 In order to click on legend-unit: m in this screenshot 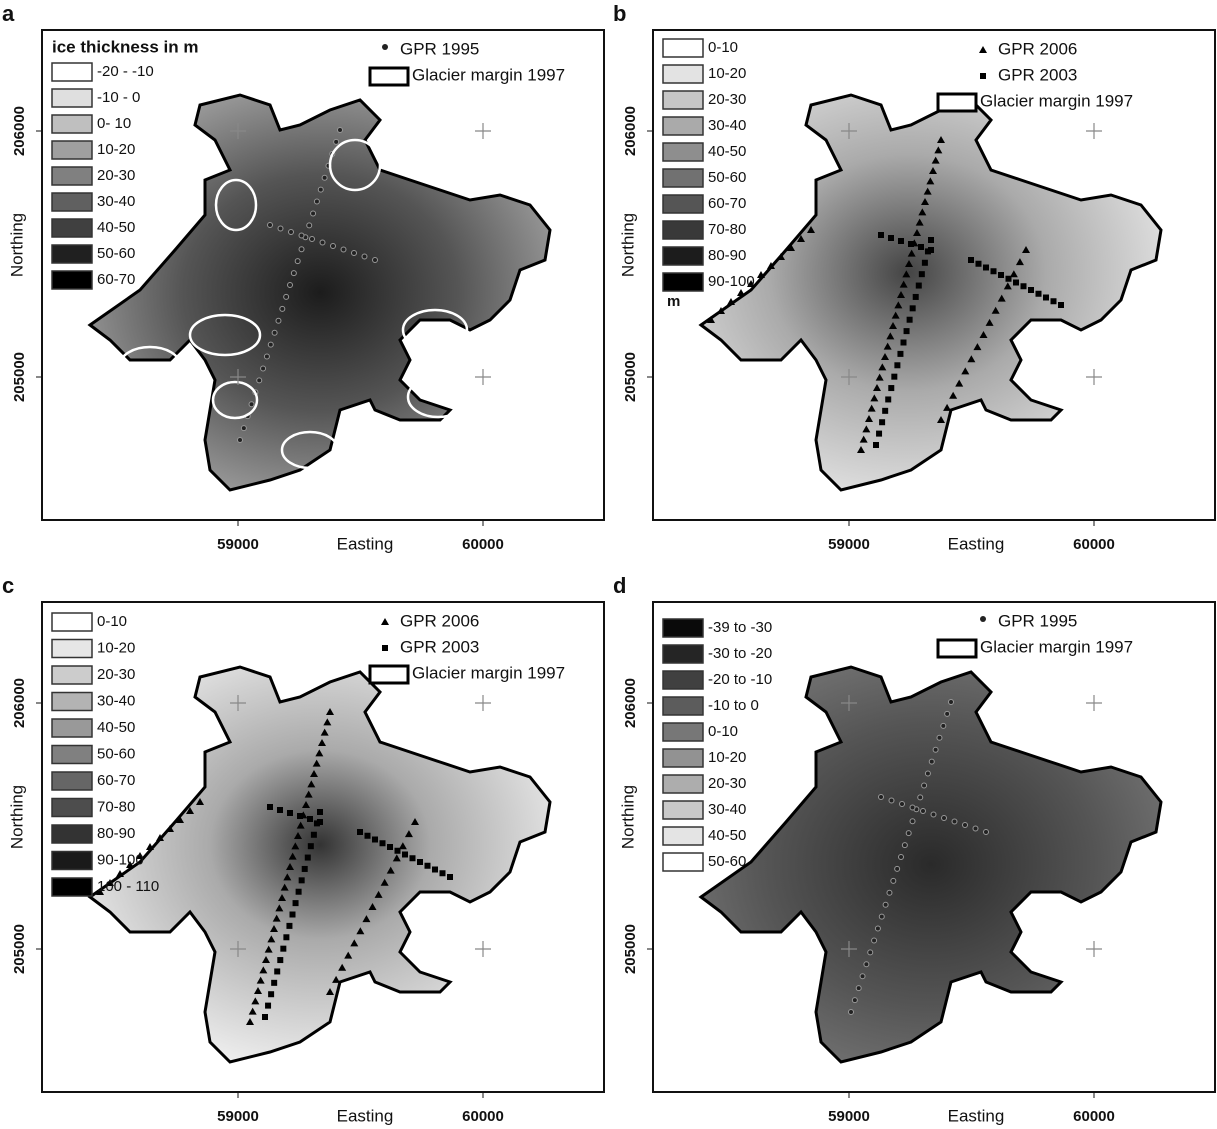, I will do `click(673, 301)`.